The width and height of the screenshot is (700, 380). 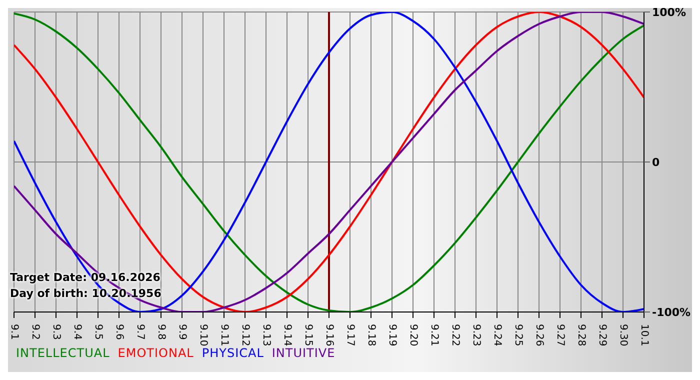 What do you see at coordinates (304, 353) in the screenshot?
I see `text: INTUITIVE` at bounding box center [304, 353].